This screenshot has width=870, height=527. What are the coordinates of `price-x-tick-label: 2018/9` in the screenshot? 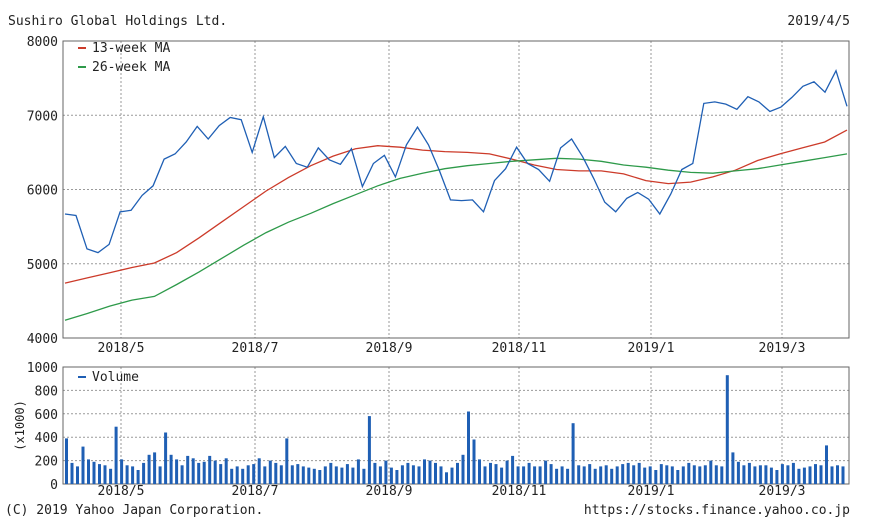 It's located at (389, 348).